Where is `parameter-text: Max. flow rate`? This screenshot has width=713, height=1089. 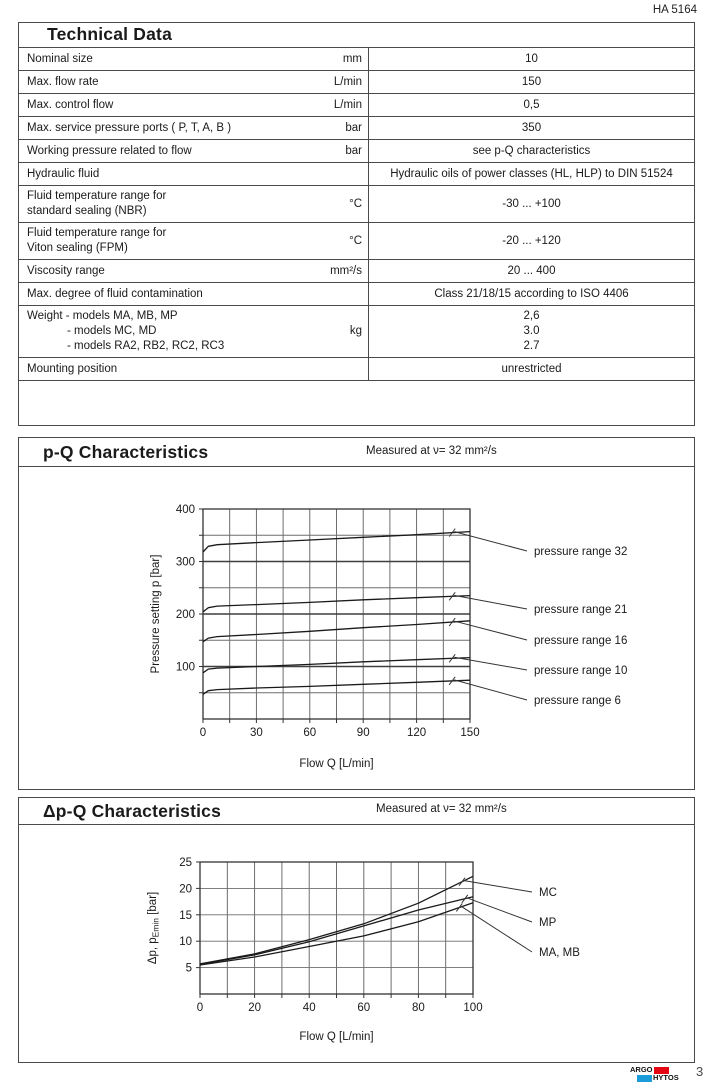 parameter-text: Max. flow rate is located at coordinates (63, 81).